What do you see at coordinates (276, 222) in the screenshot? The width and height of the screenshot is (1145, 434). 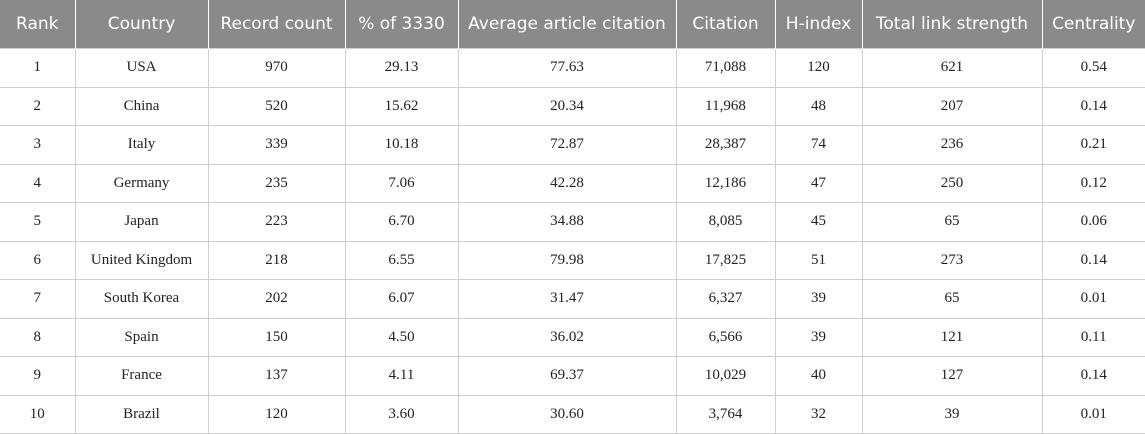 I see `table-cell: 223` at bounding box center [276, 222].